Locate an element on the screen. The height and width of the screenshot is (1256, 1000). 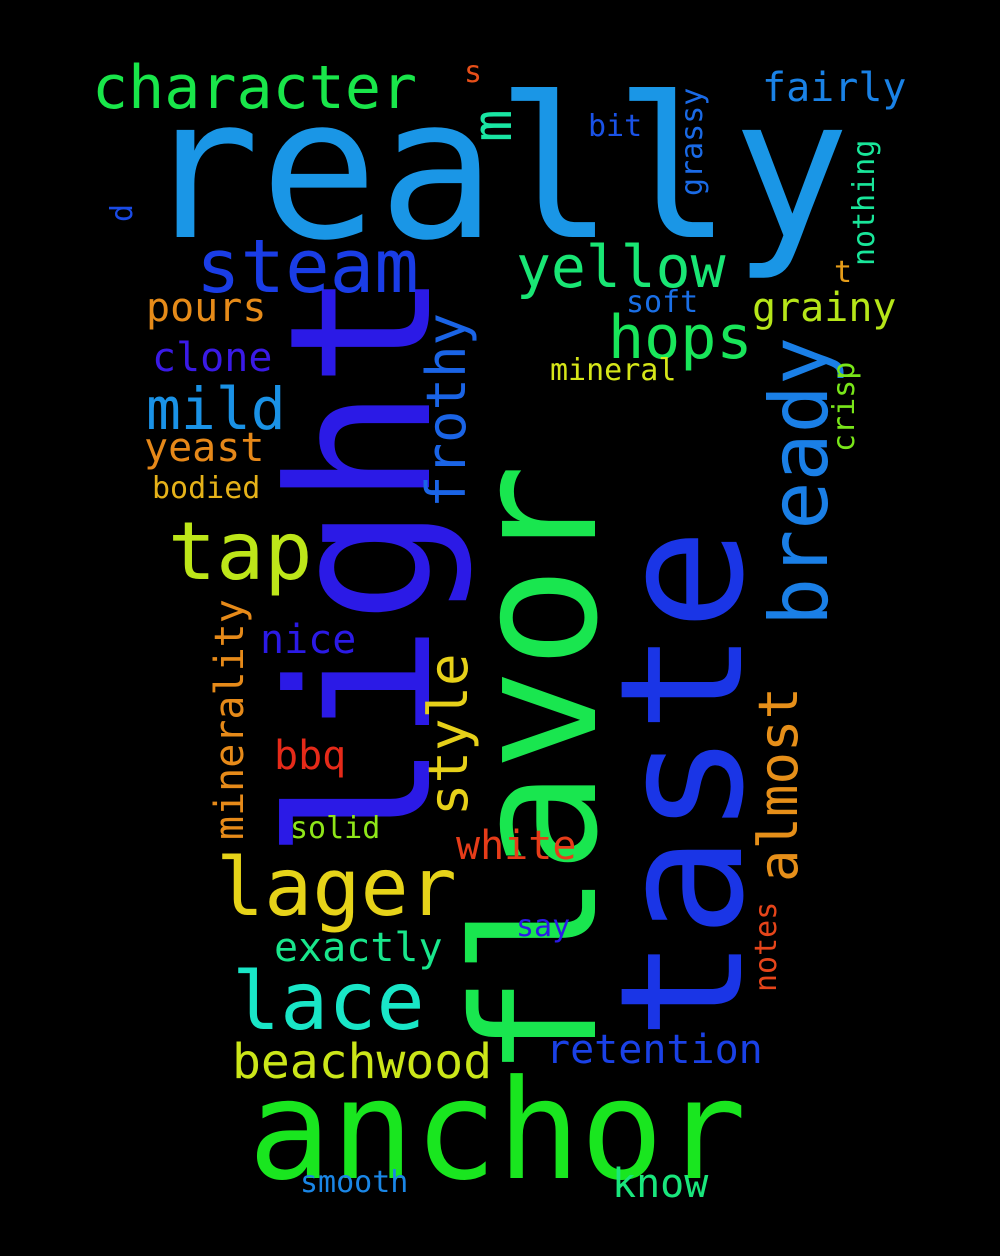
word-steam: steam is located at coordinates (307, 267).